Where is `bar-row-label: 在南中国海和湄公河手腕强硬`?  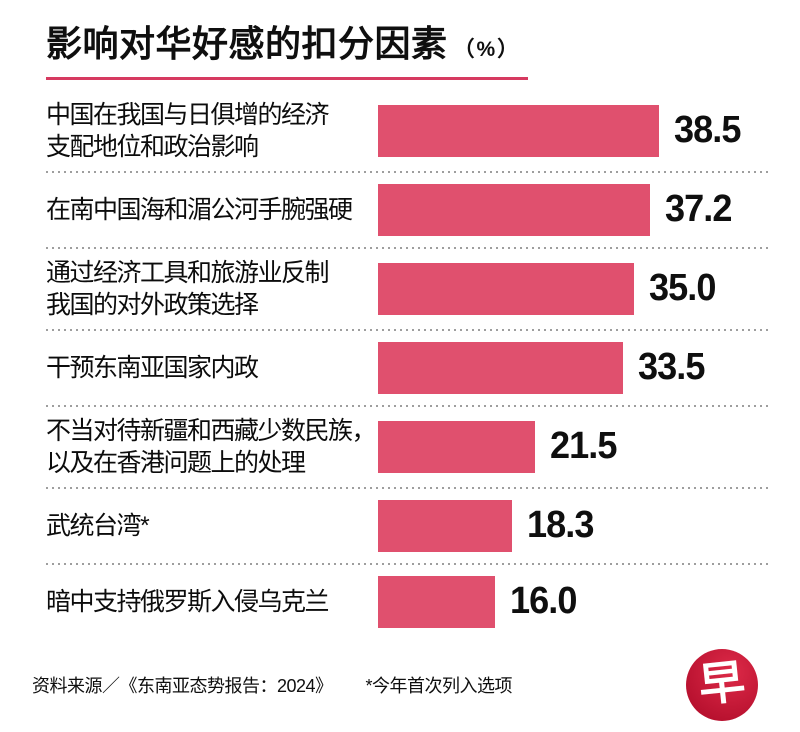 bar-row-label: 在南中国海和湄公河手腕强硬 is located at coordinates (199, 209).